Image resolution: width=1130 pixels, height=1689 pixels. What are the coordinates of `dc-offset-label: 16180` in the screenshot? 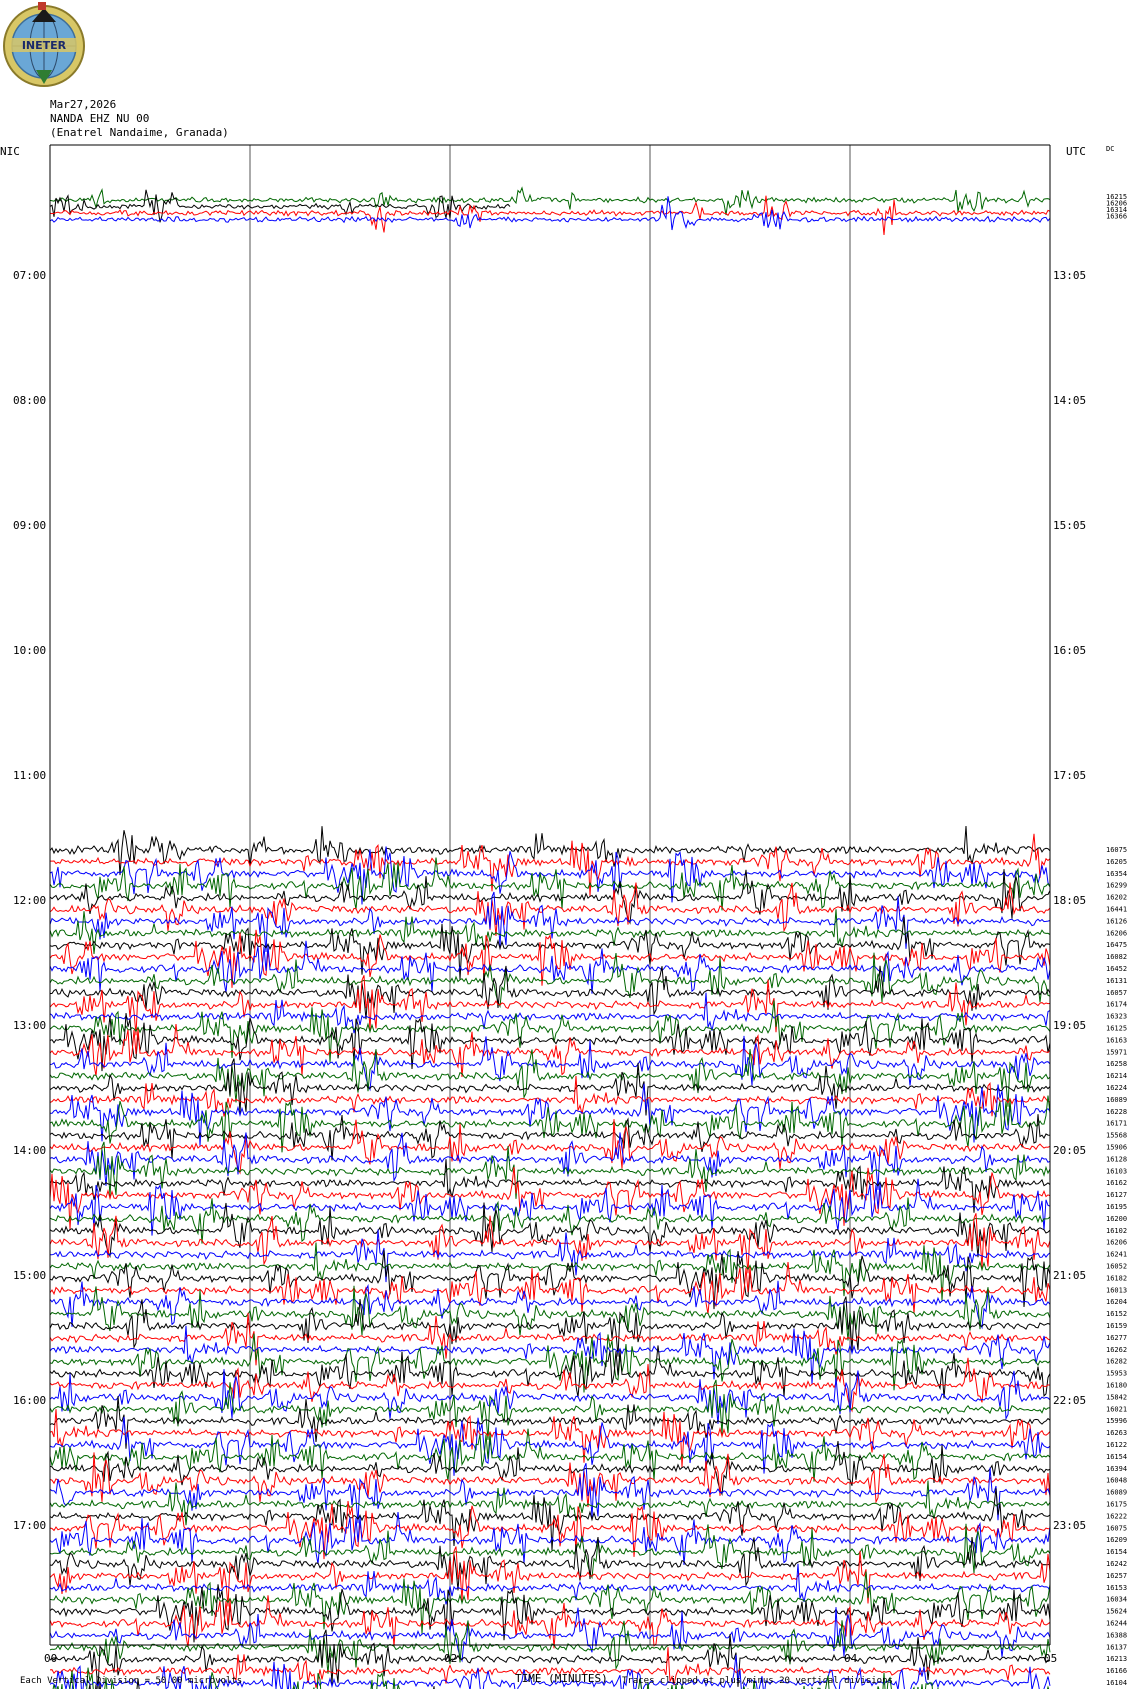 It's located at (1116, 1386).